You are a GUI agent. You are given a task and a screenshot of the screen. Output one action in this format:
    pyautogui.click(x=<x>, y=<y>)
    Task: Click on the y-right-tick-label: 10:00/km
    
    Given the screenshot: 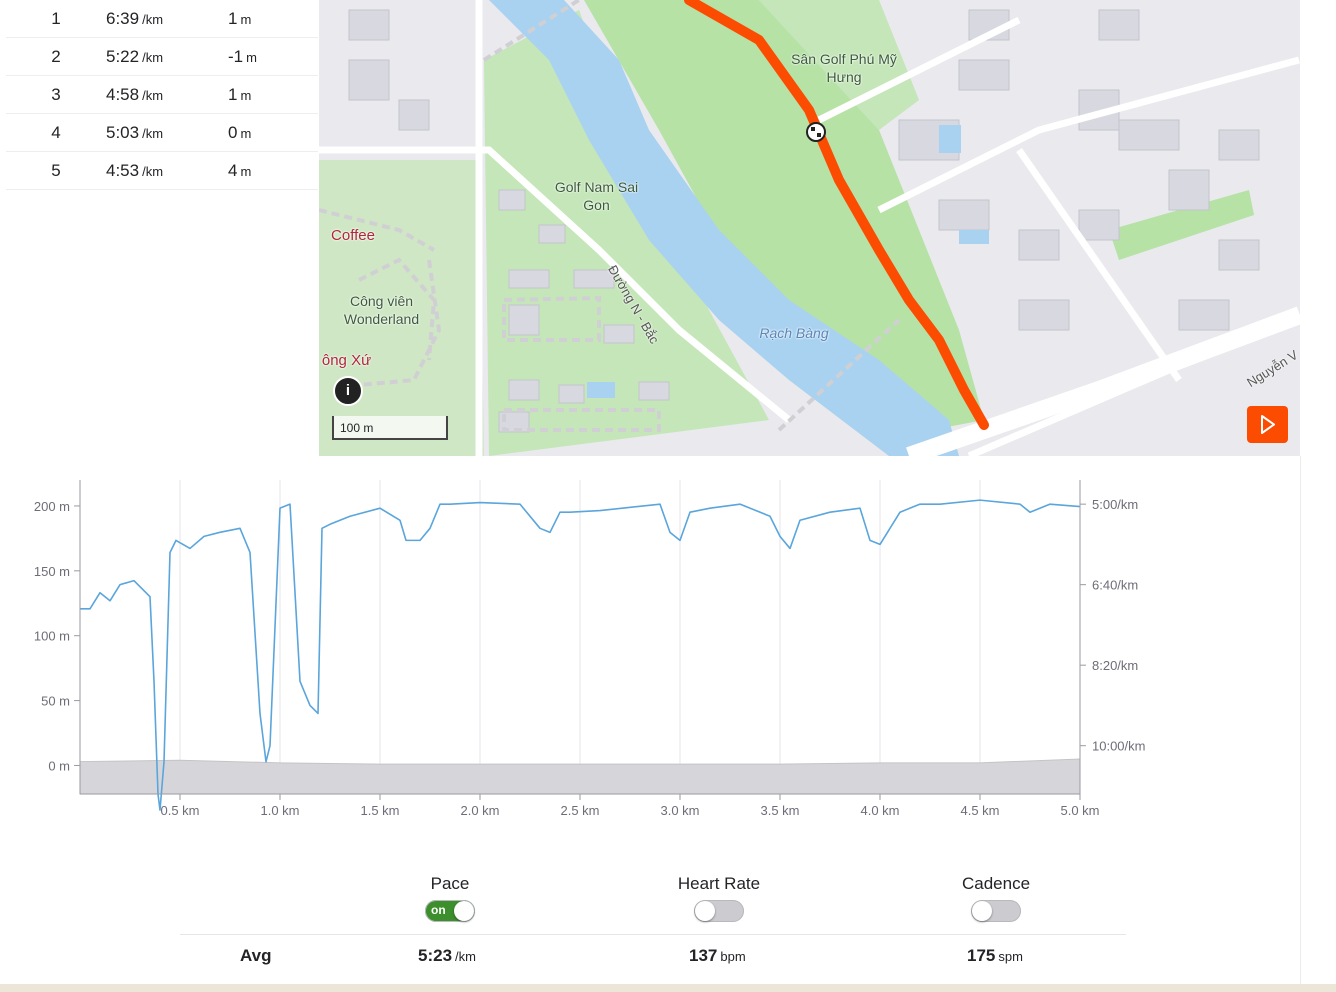 What is the action you would take?
    pyautogui.click(x=1118, y=746)
    